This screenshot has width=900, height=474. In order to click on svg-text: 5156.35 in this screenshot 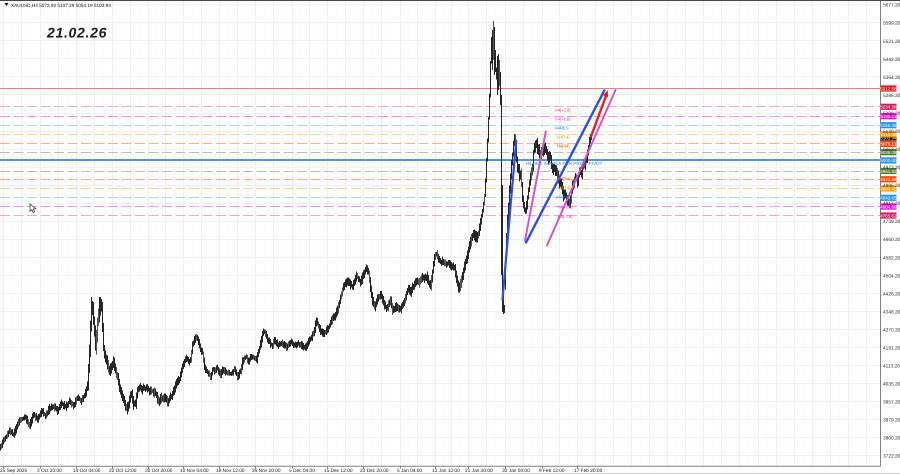, I will do `click(888, 125)`.